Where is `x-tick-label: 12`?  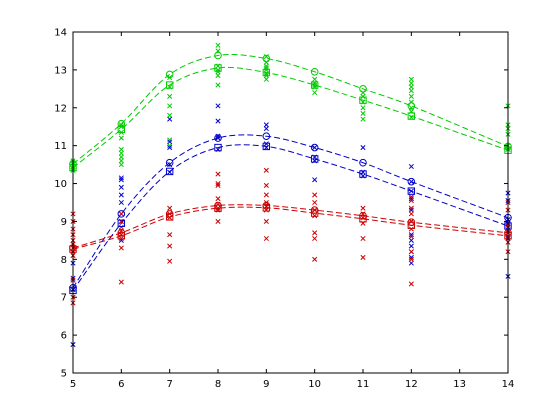
x-tick-label: 12 is located at coordinates (411, 384).